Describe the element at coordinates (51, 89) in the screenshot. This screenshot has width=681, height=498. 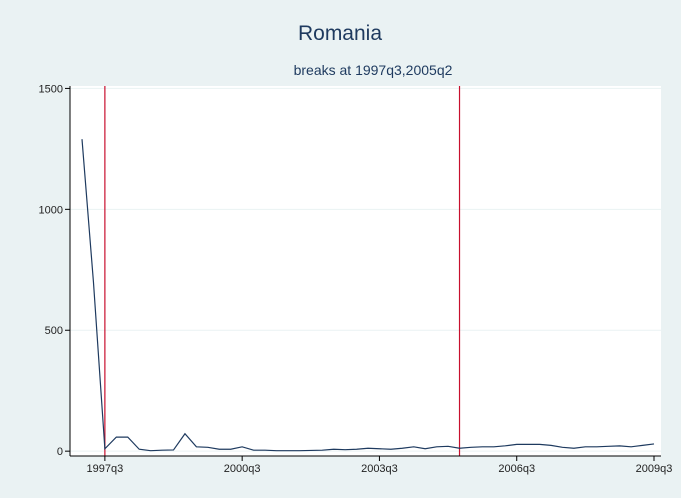
I see `y-tick-label: 1500` at that location.